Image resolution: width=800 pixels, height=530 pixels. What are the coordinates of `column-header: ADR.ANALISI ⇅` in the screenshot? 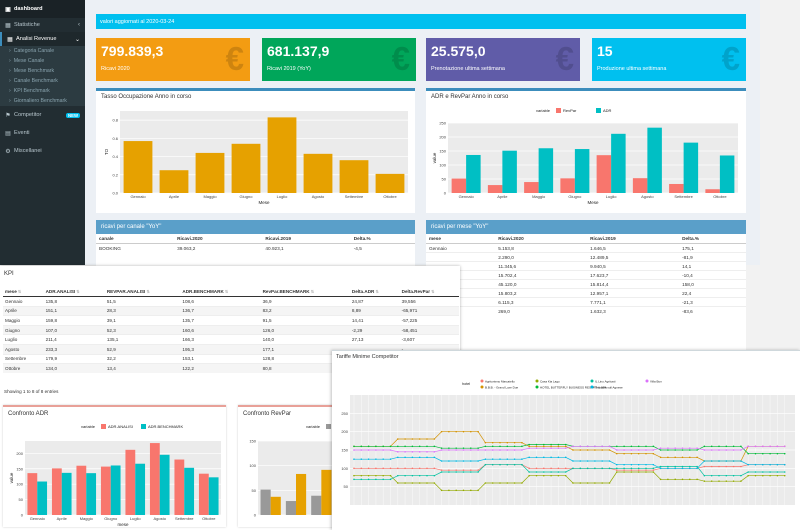 It's located at (74, 292).